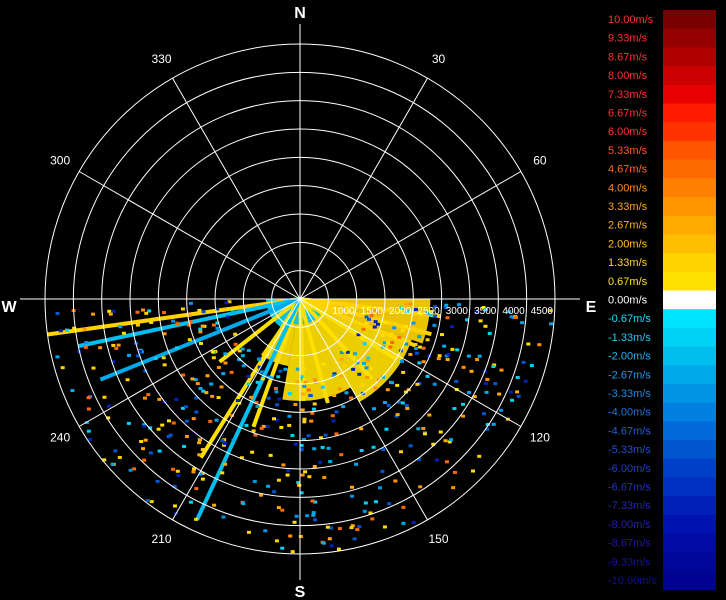 This screenshot has height=600, width=726. I want to click on velocity-ray, so click(358, 322).